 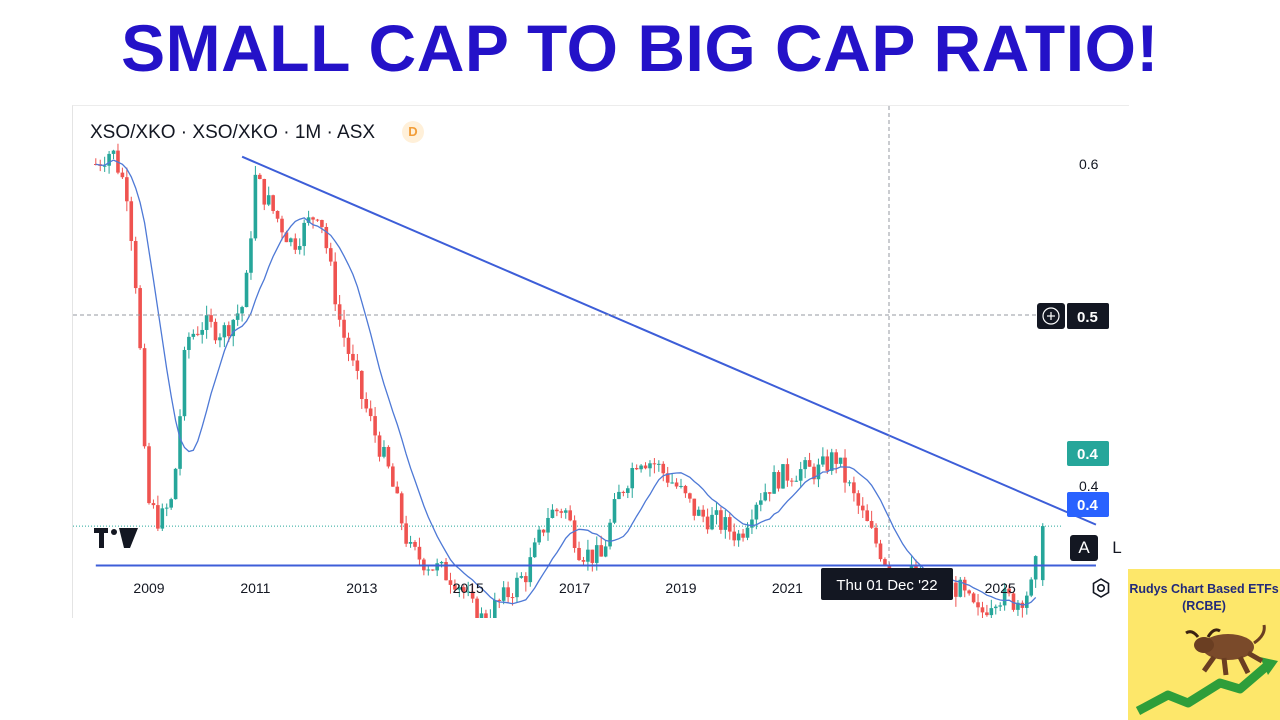 What do you see at coordinates (468, 588) in the screenshot?
I see `x-axis-tick-label: 2015` at bounding box center [468, 588].